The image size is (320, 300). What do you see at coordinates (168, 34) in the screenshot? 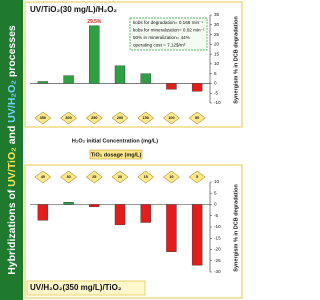
I see `annotation-box` at bounding box center [168, 34].